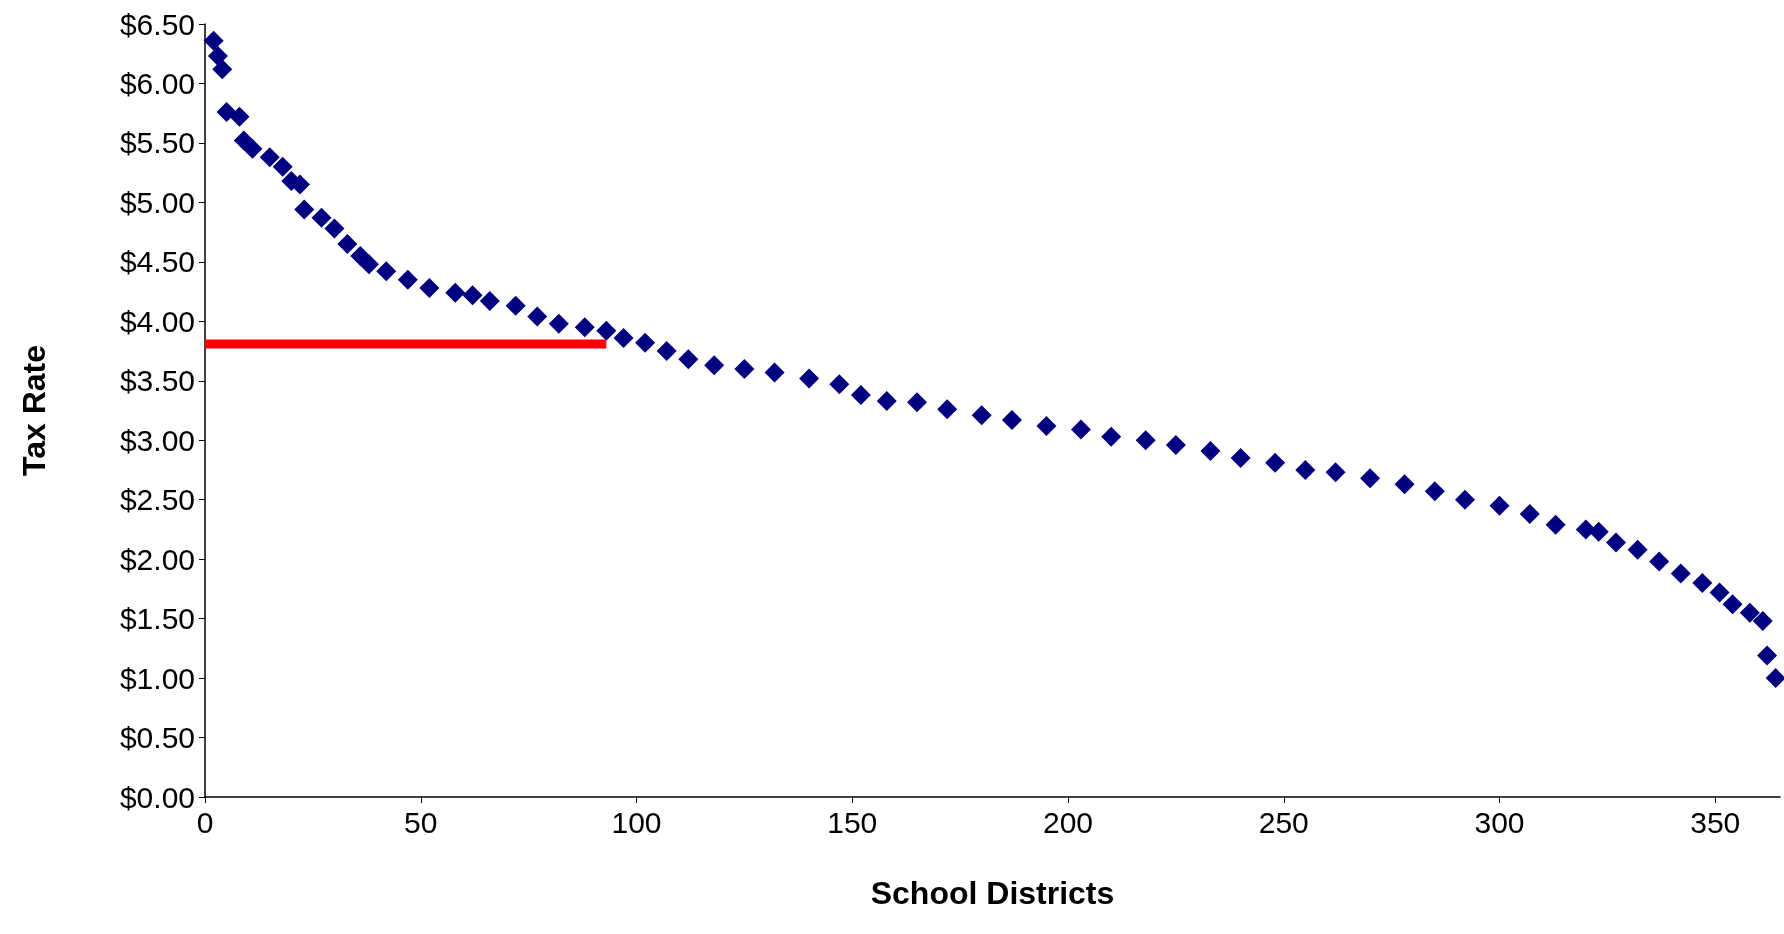  I want to click on y-tick-label: $5.50, so click(157, 143).